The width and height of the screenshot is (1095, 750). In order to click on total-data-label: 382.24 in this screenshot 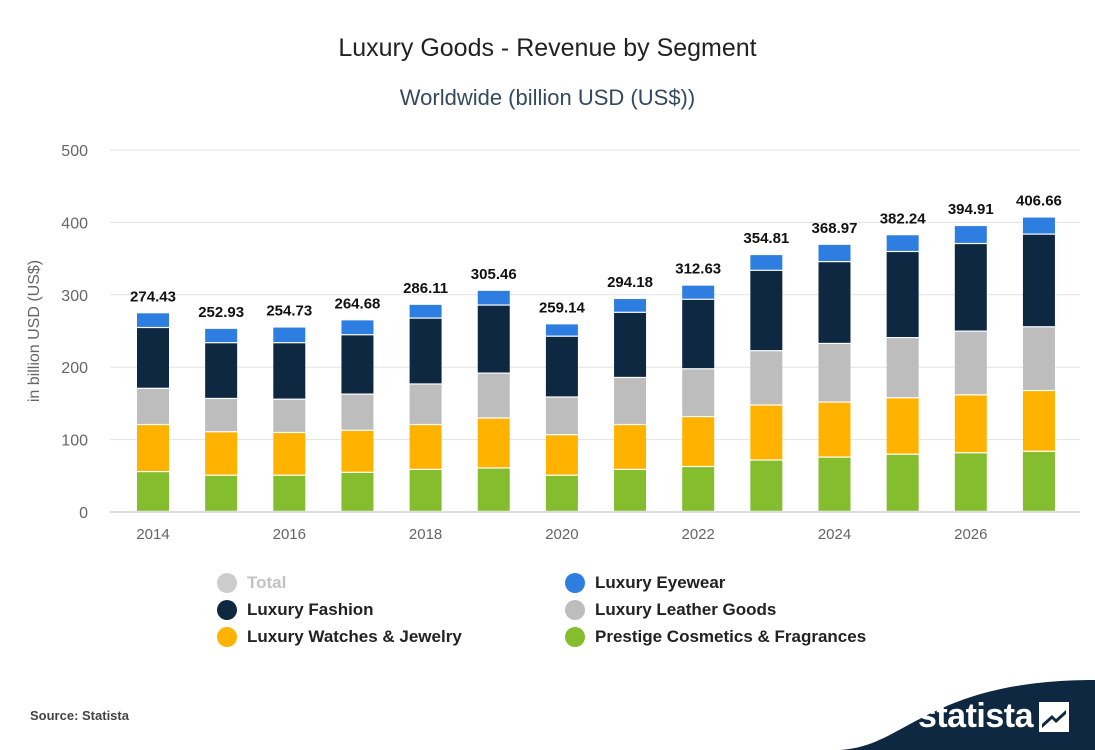, I will do `click(903, 218)`.